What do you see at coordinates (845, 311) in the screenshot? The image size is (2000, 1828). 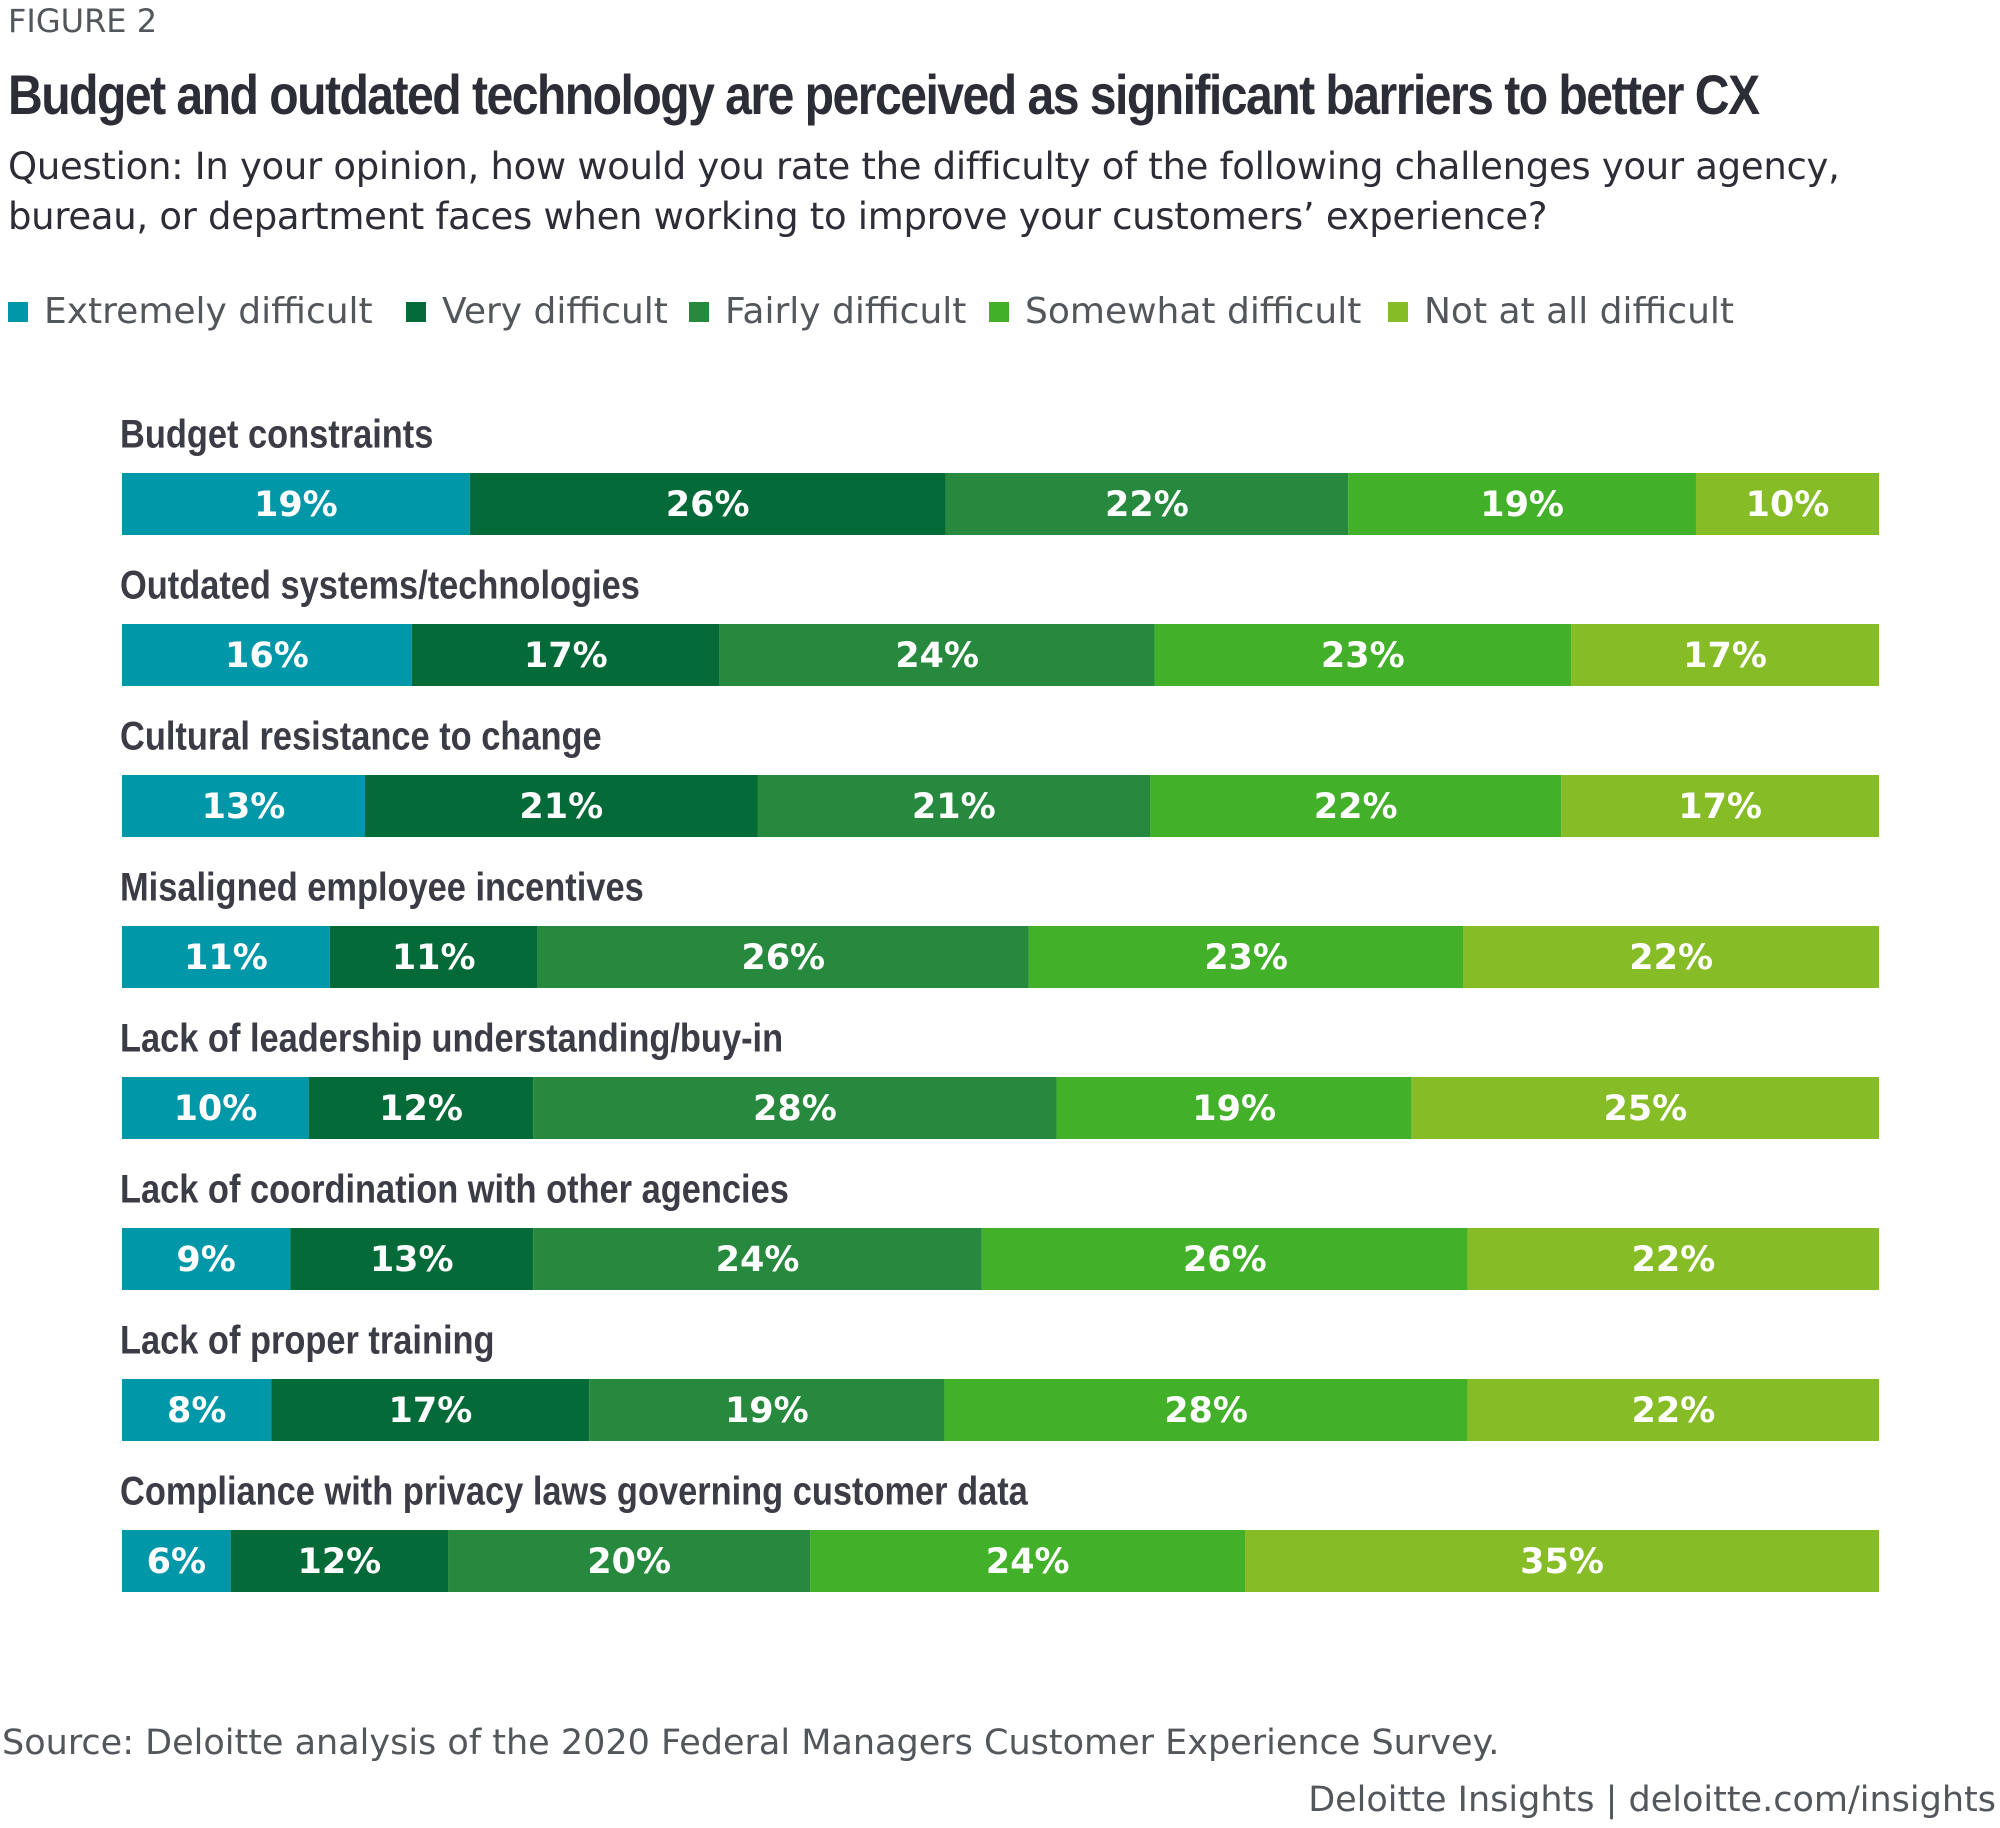 I see `legend-label: Fairly difficult` at bounding box center [845, 311].